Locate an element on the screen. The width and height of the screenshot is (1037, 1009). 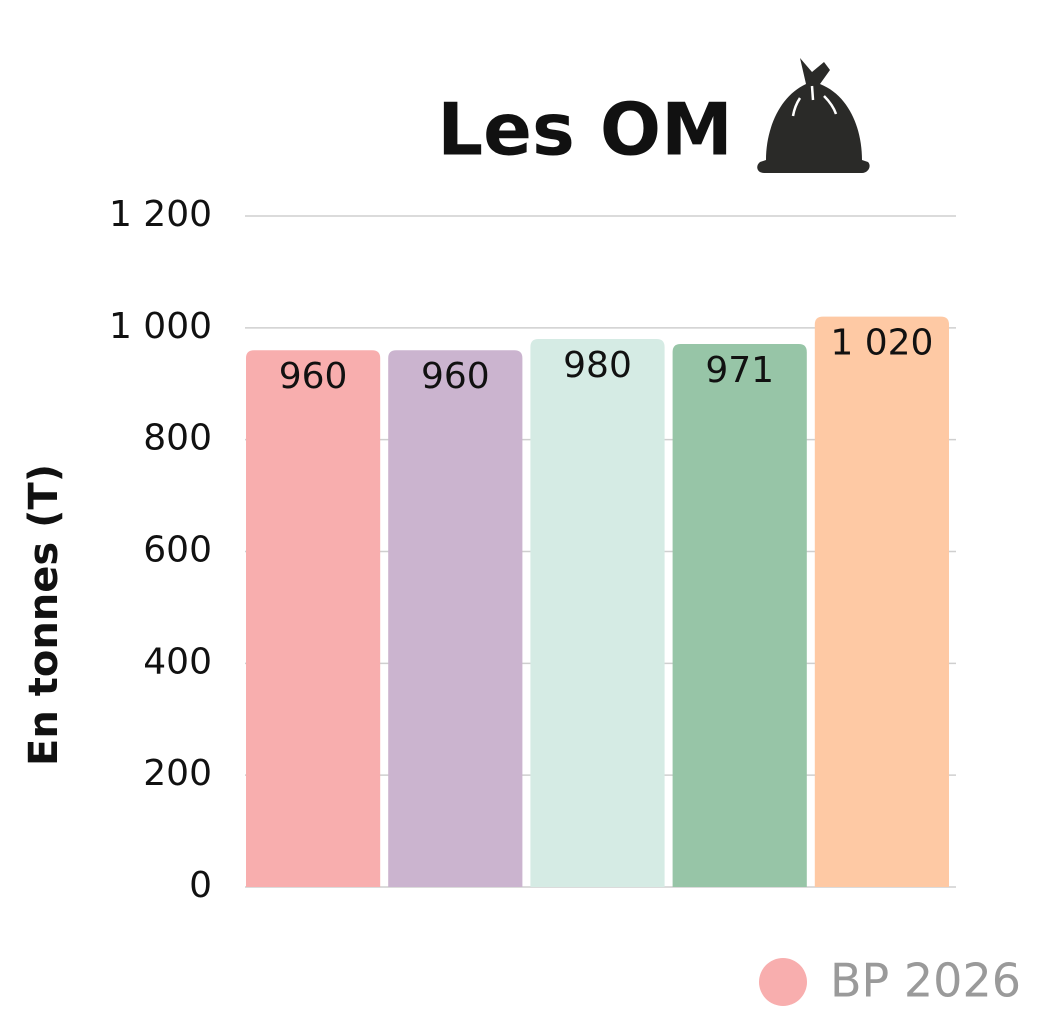
value-label: 980 is located at coordinates (597, 365).